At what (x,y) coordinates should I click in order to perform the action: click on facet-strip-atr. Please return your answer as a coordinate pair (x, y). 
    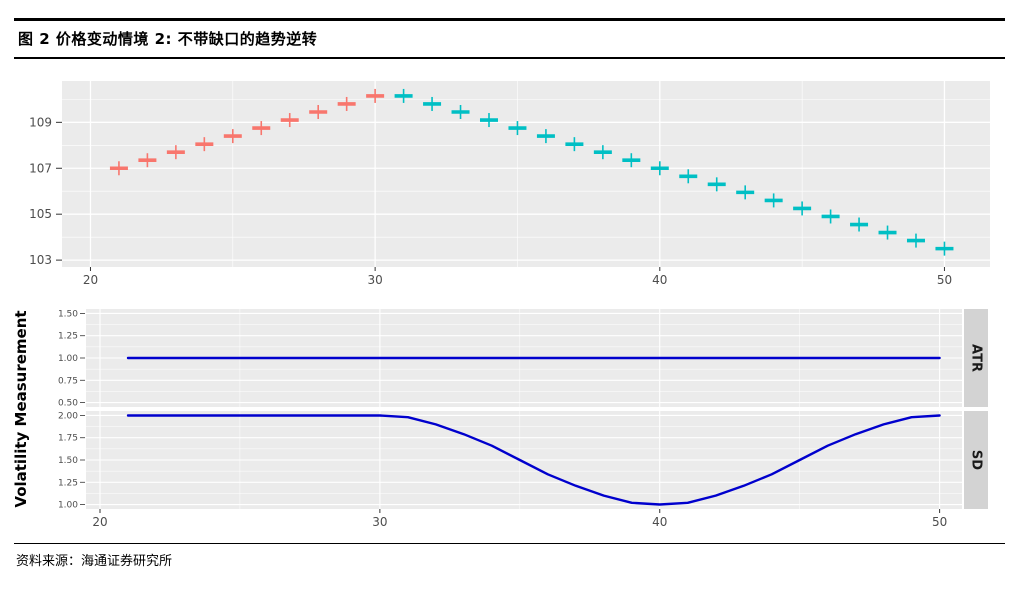
    Looking at the image, I should click on (976, 358).